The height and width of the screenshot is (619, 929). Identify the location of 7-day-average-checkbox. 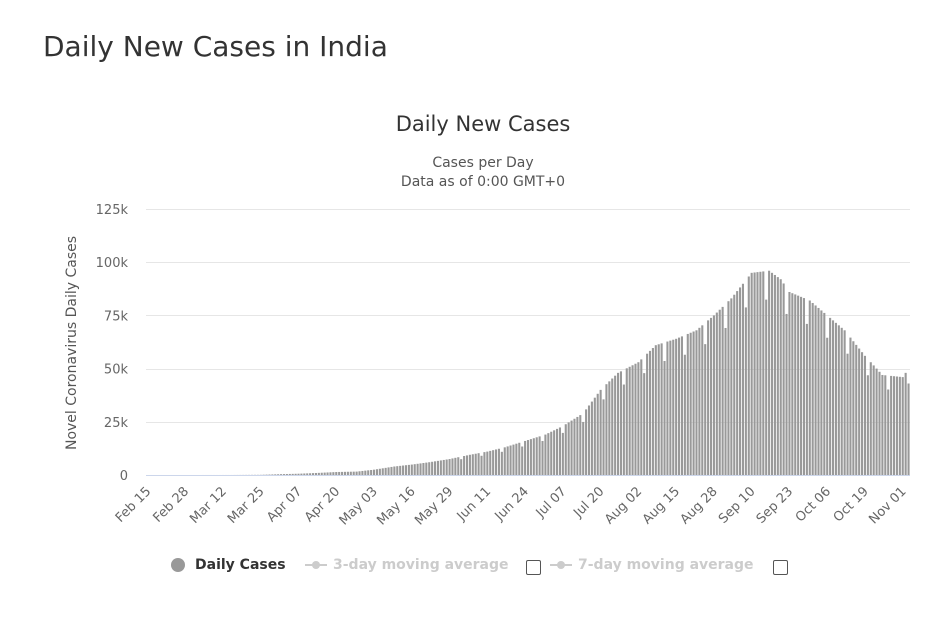
(780, 567).